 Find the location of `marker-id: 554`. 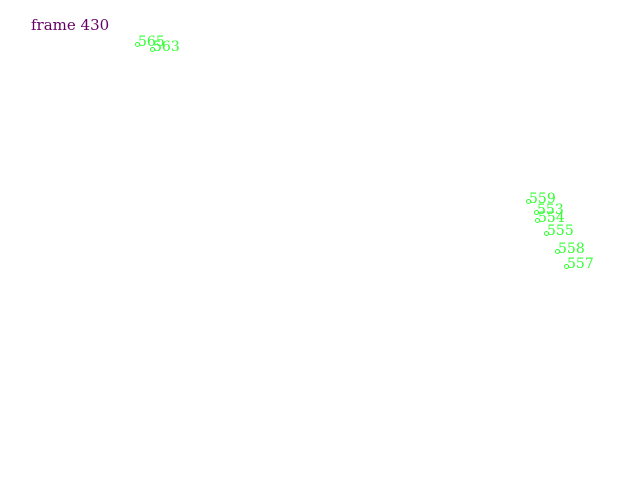

marker-id: 554 is located at coordinates (551, 218).